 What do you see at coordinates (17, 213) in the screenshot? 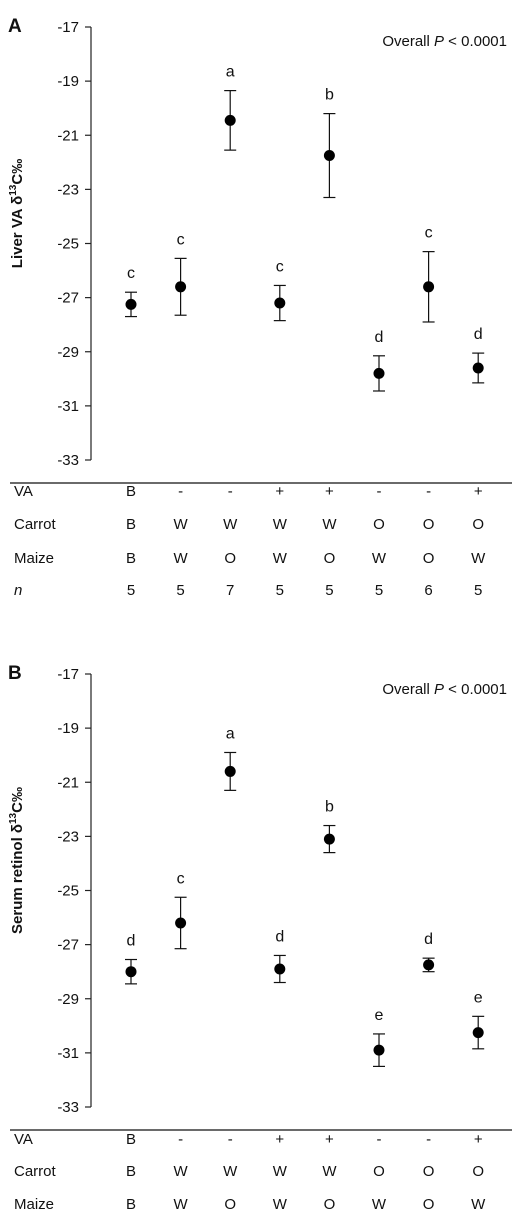
I see `y-axis-label: Liver VA δ13C‰` at bounding box center [17, 213].